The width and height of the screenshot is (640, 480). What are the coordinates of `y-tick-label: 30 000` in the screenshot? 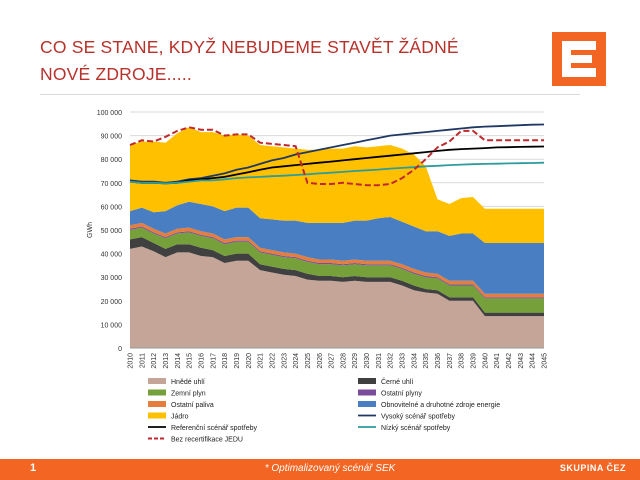 It's located at (112, 278).